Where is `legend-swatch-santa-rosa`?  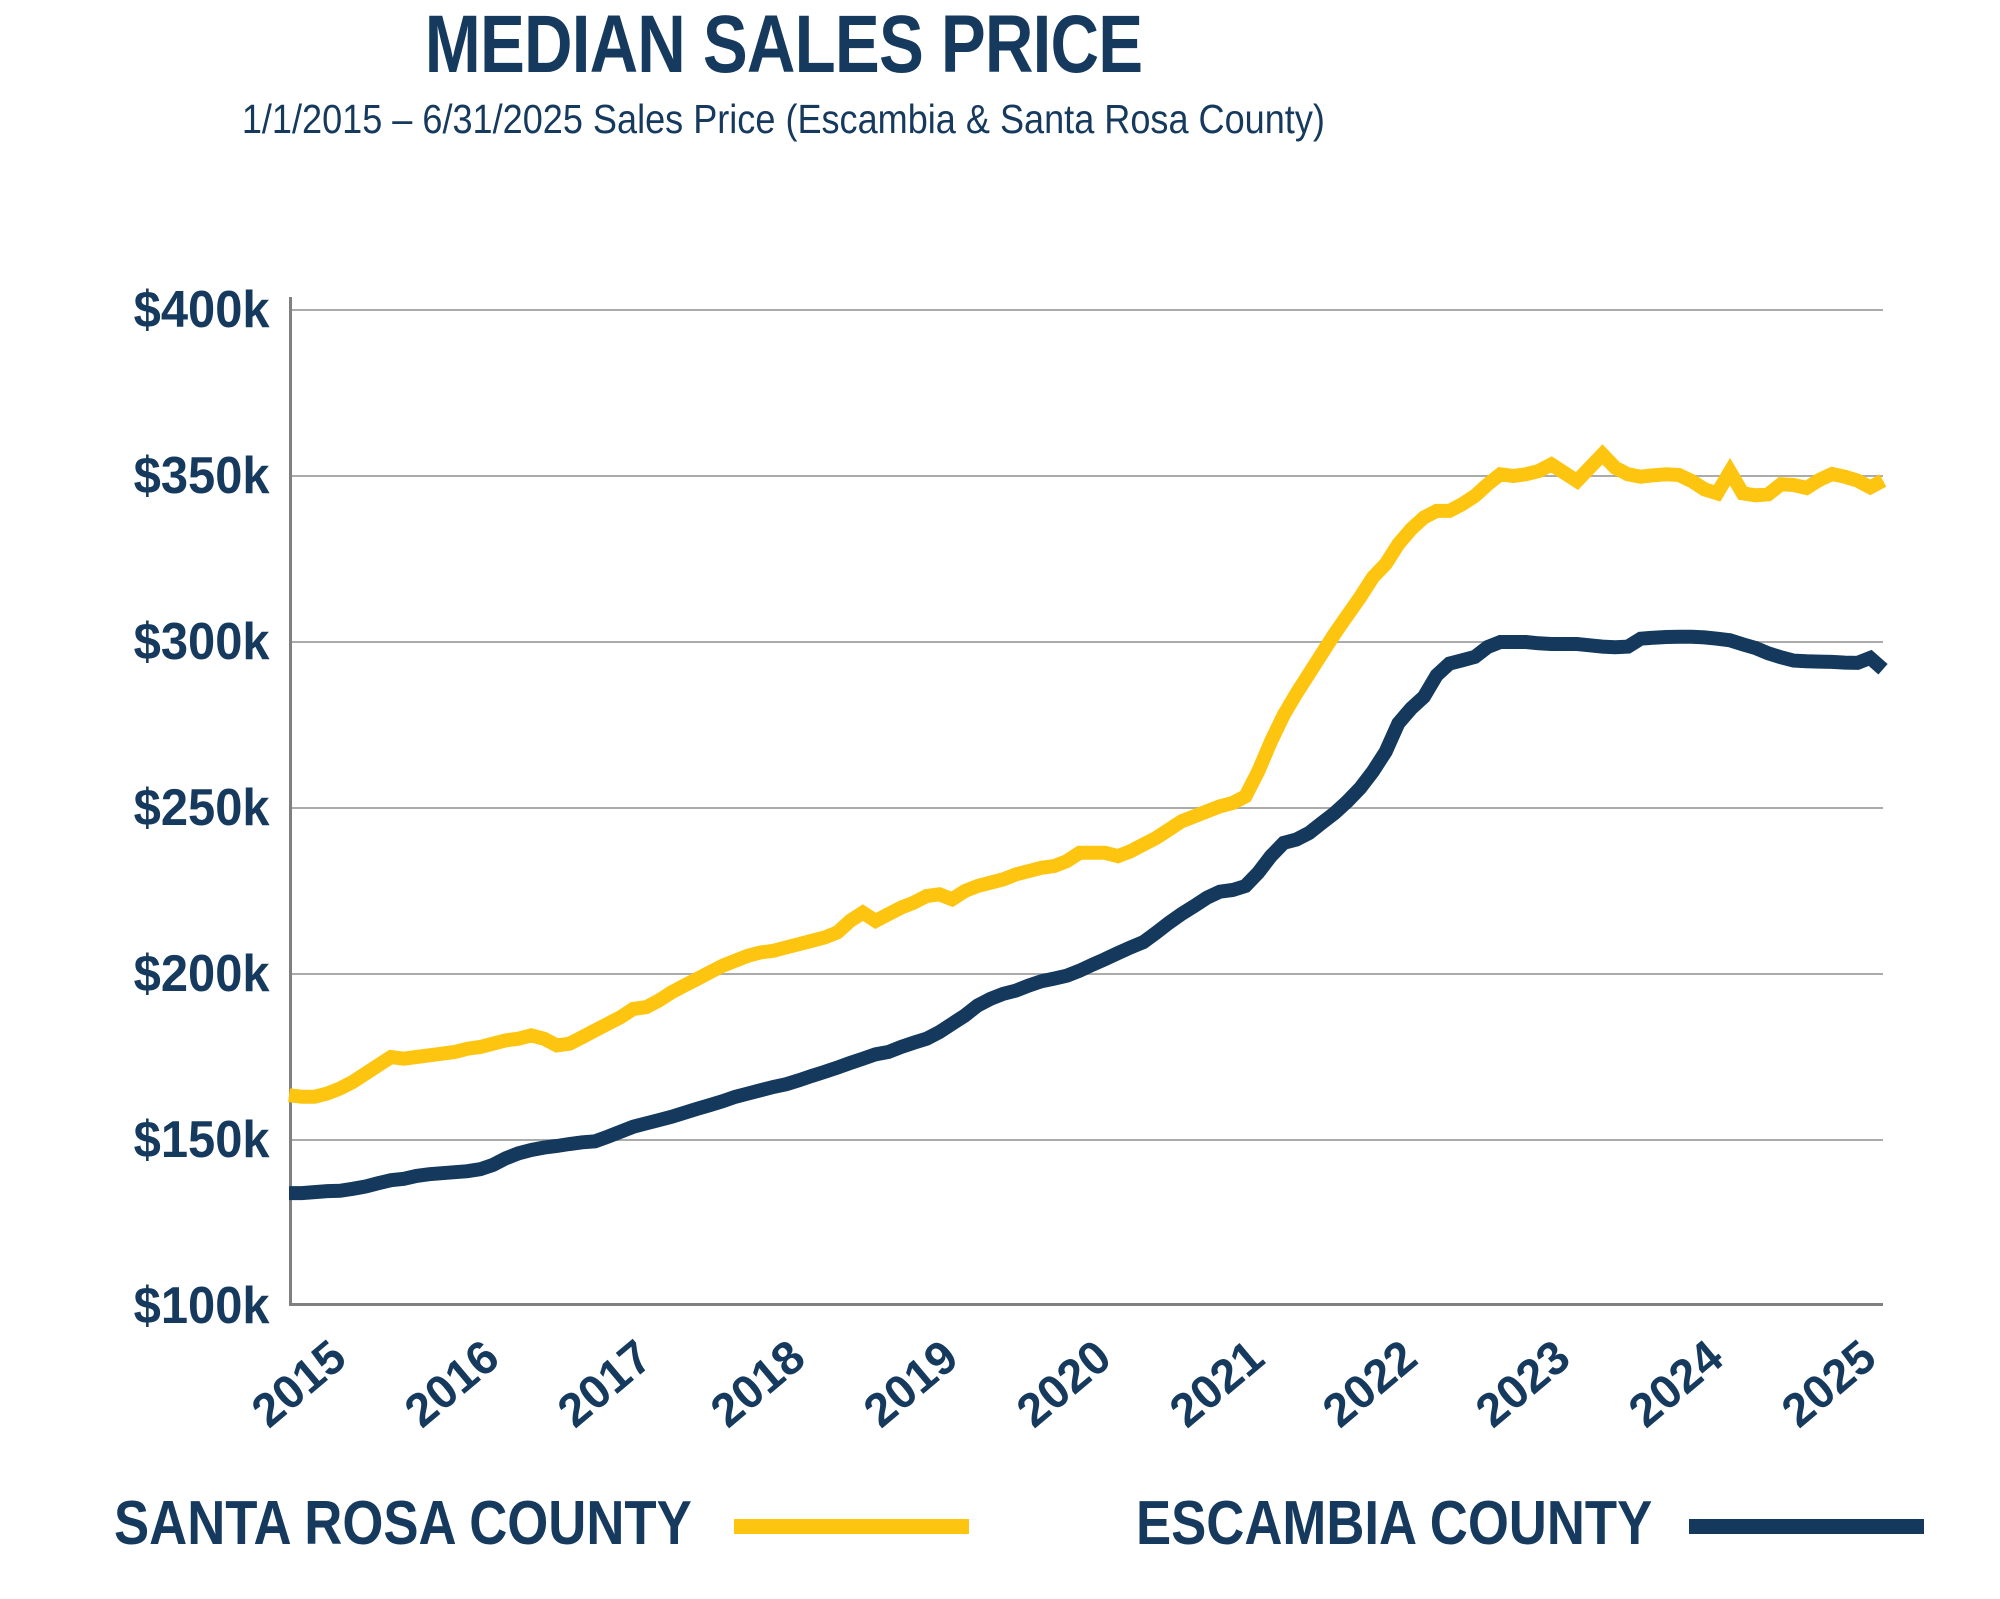 legend-swatch-santa-rosa is located at coordinates (851, 1526).